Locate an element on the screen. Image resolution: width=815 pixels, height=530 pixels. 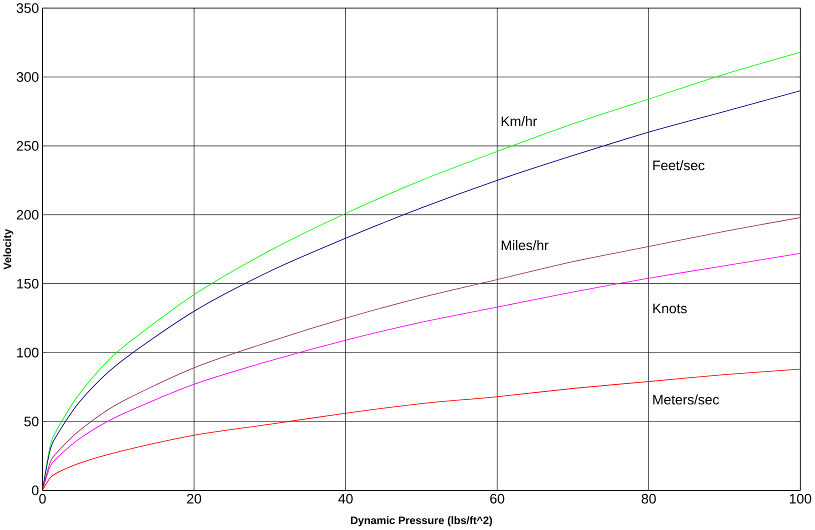
series-label: Meters/sec is located at coordinates (686, 399).